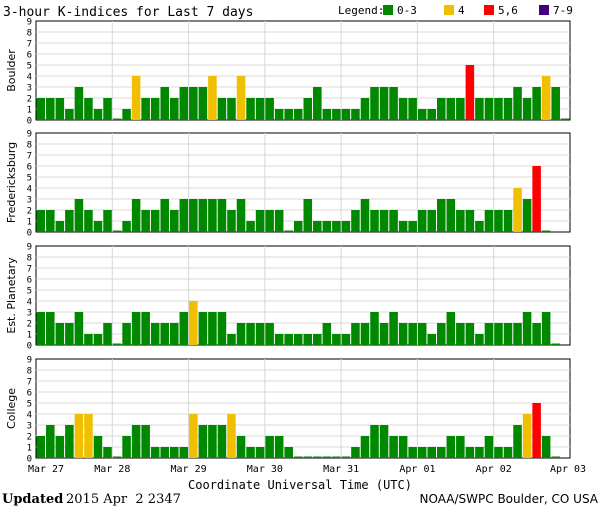  I want to click on y-tick-label: 0, so click(29, 347).